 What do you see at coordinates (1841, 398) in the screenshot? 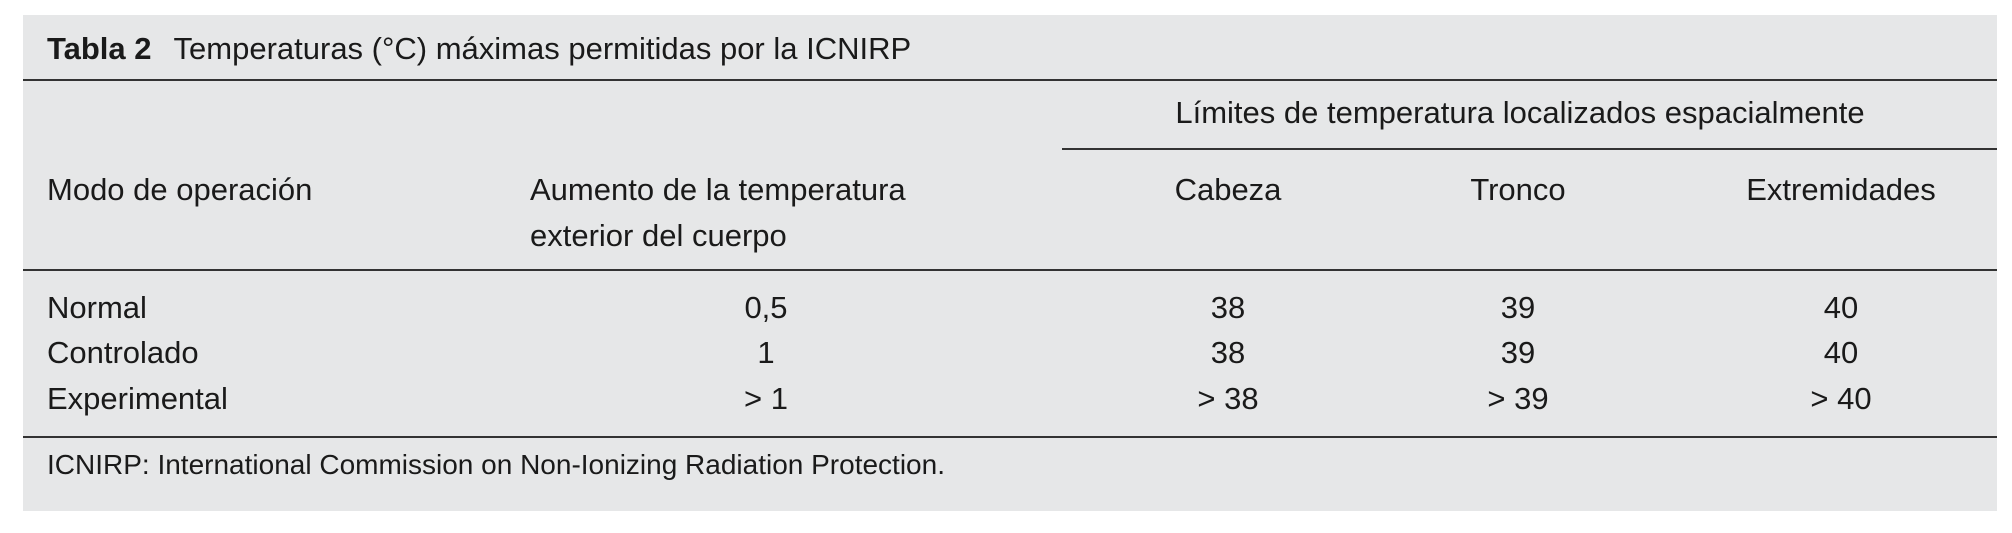
I see `cell: > 40` at bounding box center [1841, 398].